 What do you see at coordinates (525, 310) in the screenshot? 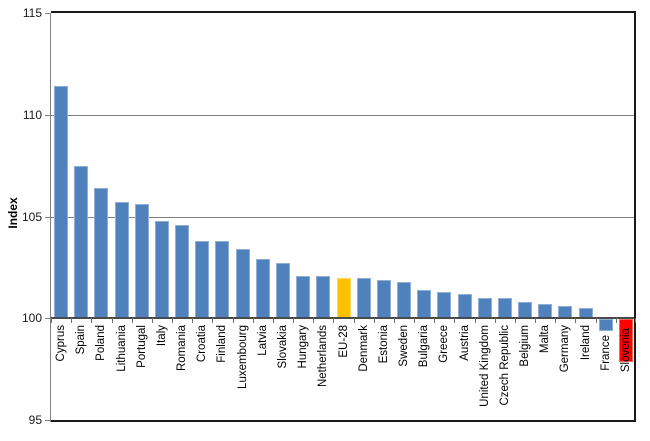
I see `bar-belgium` at bounding box center [525, 310].